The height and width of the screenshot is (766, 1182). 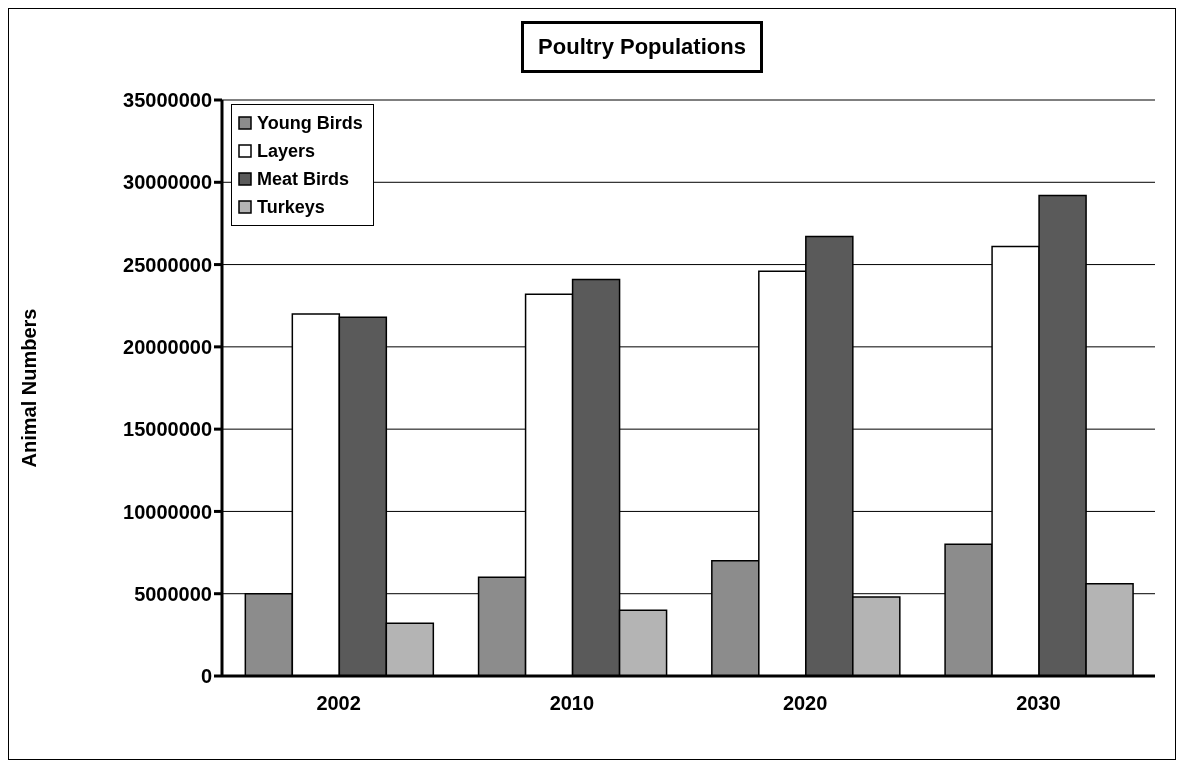 What do you see at coordinates (642, 47) in the screenshot?
I see `chart-title: Poultry Populations` at bounding box center [642, 47].